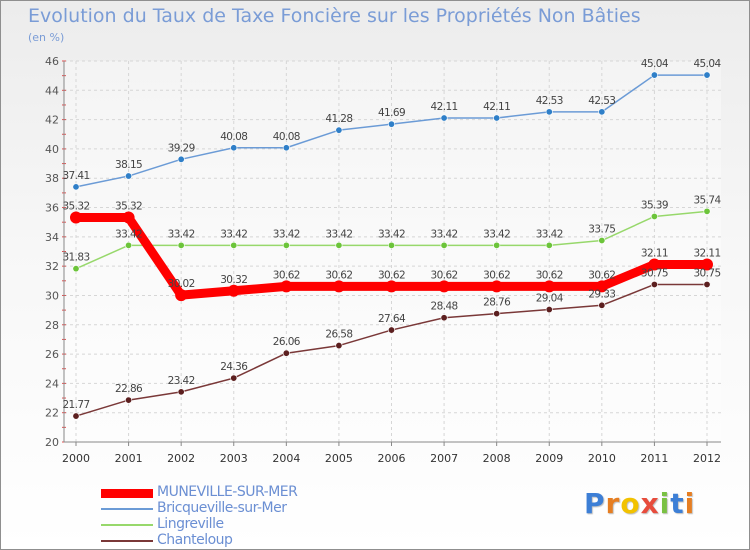 The width and height of the screenshot is (750, 550). Describe the element at coordinates (392, 458) in the screenshot. I see `x-tick-label: 2006` at that location.